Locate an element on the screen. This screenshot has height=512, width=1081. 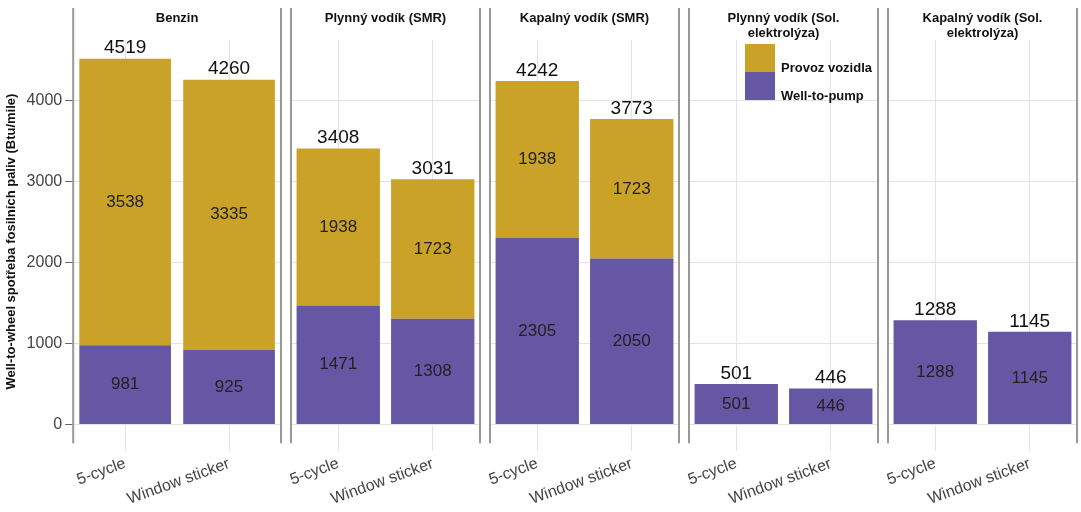
chart-title: Benzin is located at coordinates (177, 18).